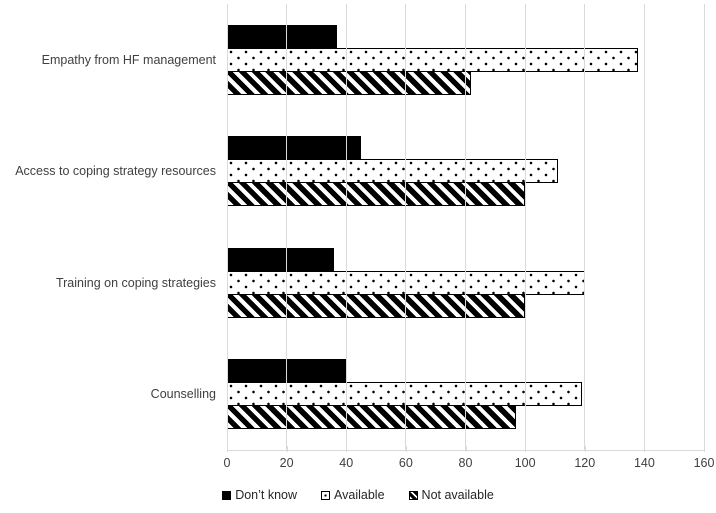 The image size is (716, 513). I want to click on legend-label: Don’t know, so click(266, 495).